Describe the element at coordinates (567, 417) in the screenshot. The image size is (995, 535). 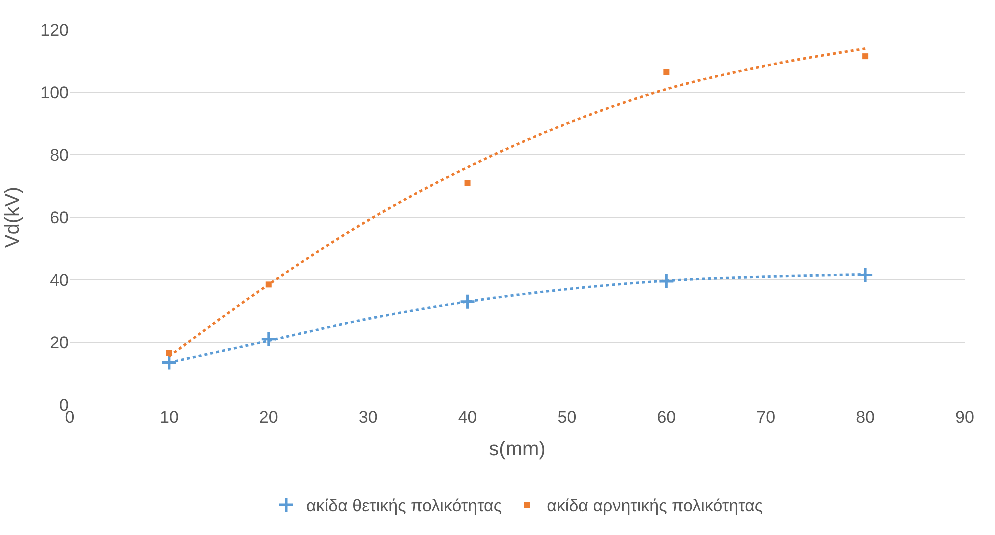
I see `x-tick-label: 50` at that location.